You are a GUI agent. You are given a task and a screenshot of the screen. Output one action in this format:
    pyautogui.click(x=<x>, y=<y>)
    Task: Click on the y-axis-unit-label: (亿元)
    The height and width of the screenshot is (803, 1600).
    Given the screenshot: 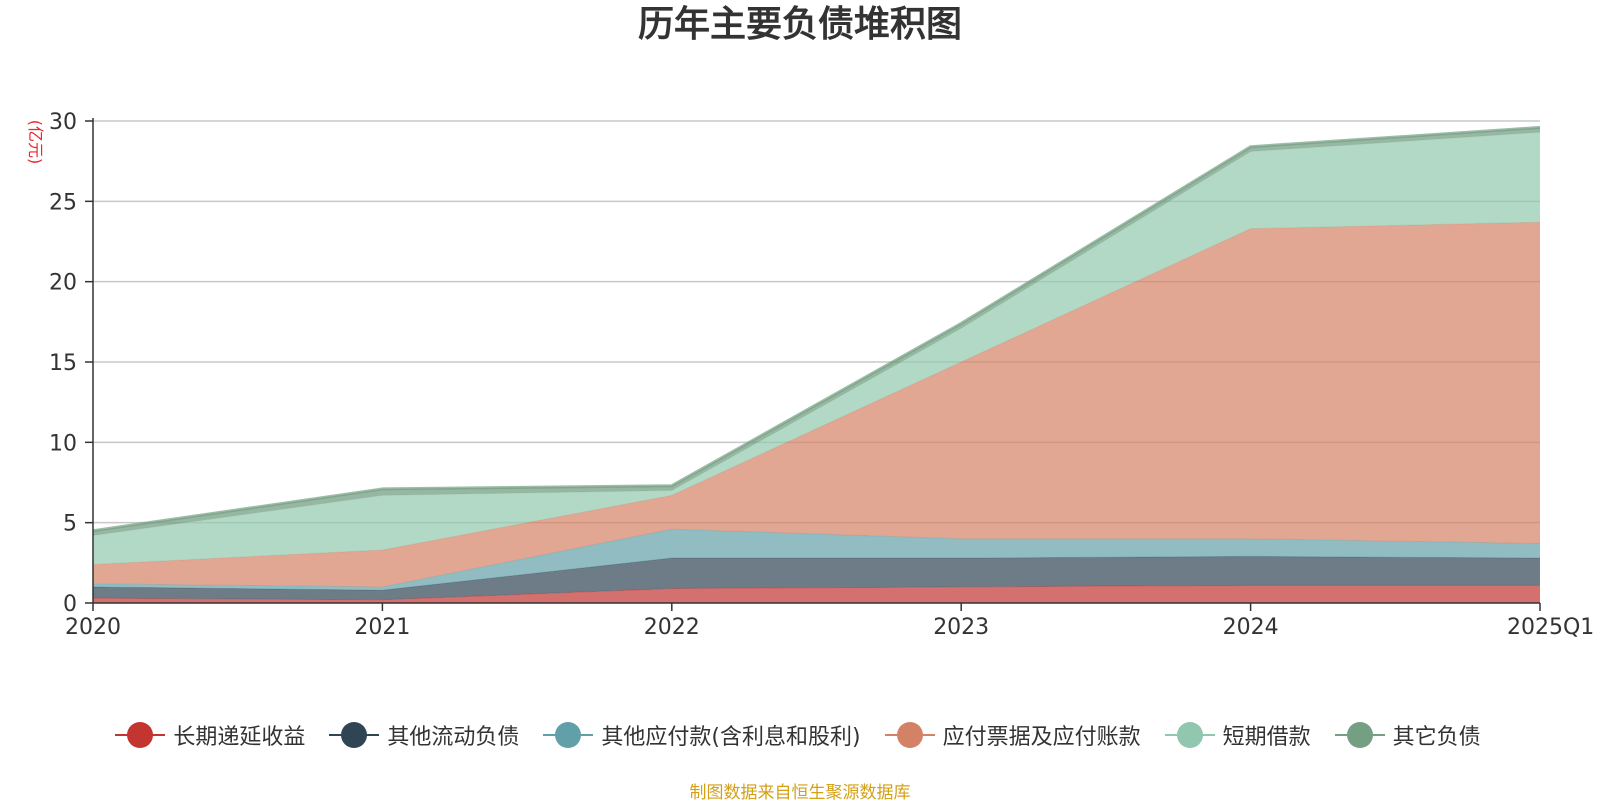 What is the action you would take?
    pyautogui.click(x=35, y=142)
    